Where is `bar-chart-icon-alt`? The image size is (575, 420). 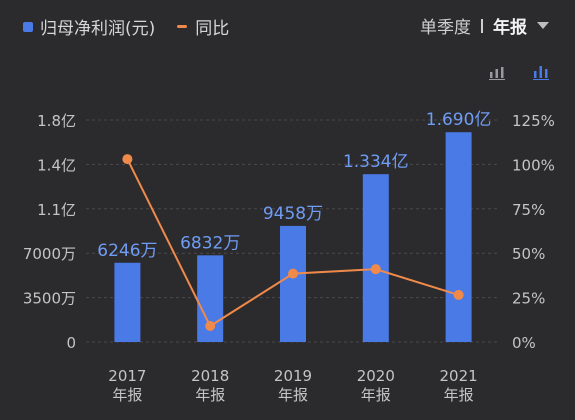
bar-chart-icon-alt is located at coordinates (497, 72).